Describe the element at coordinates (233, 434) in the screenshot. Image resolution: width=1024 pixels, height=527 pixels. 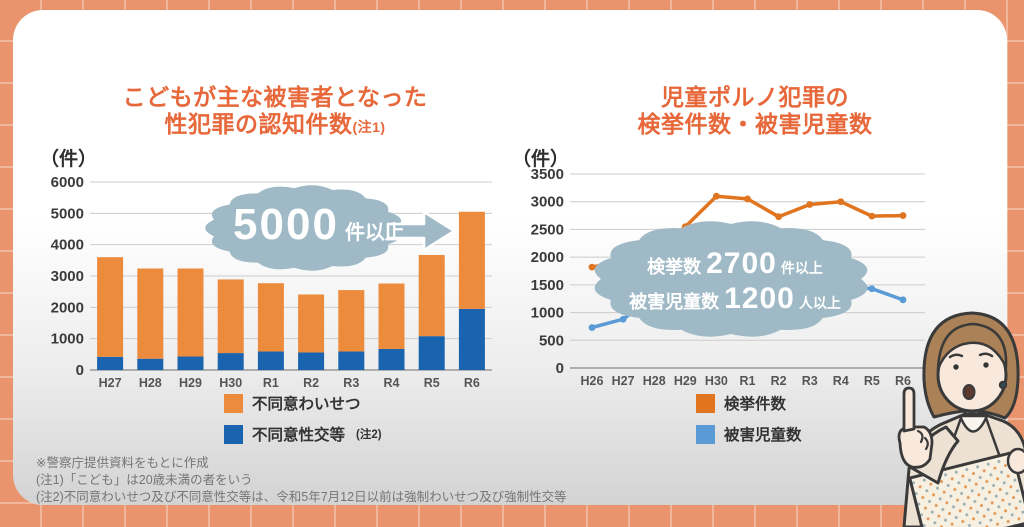
I see `seiko-swatch` at that location.